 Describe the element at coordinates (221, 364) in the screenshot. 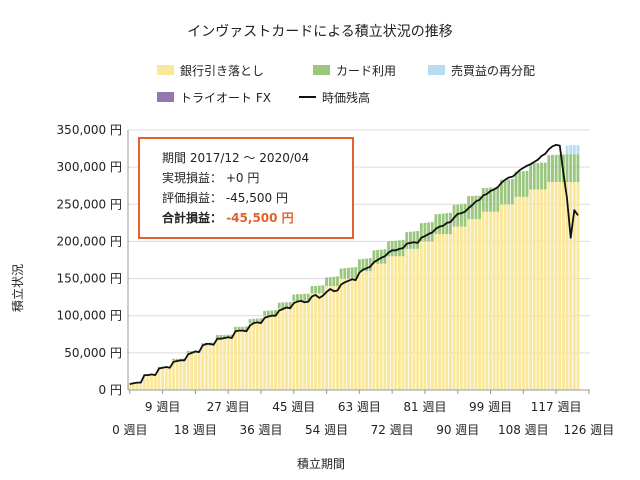

I see `bar-s0-w25` at that location.